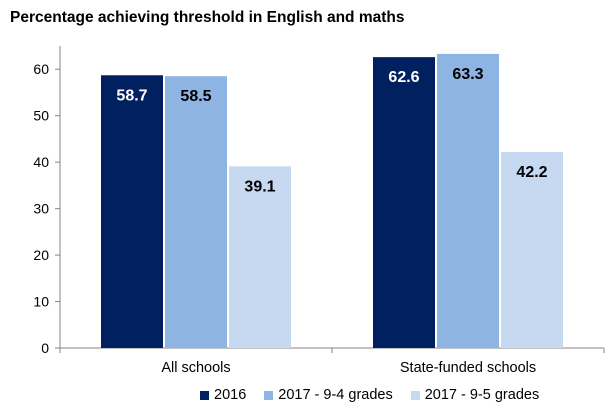 Image resolution: width=616 pixels, height=405 pixels. What do you see at coordinates (41, 302) in the screenshot?
I see `y-tick-label: 10` at bounding box center [41, 302].